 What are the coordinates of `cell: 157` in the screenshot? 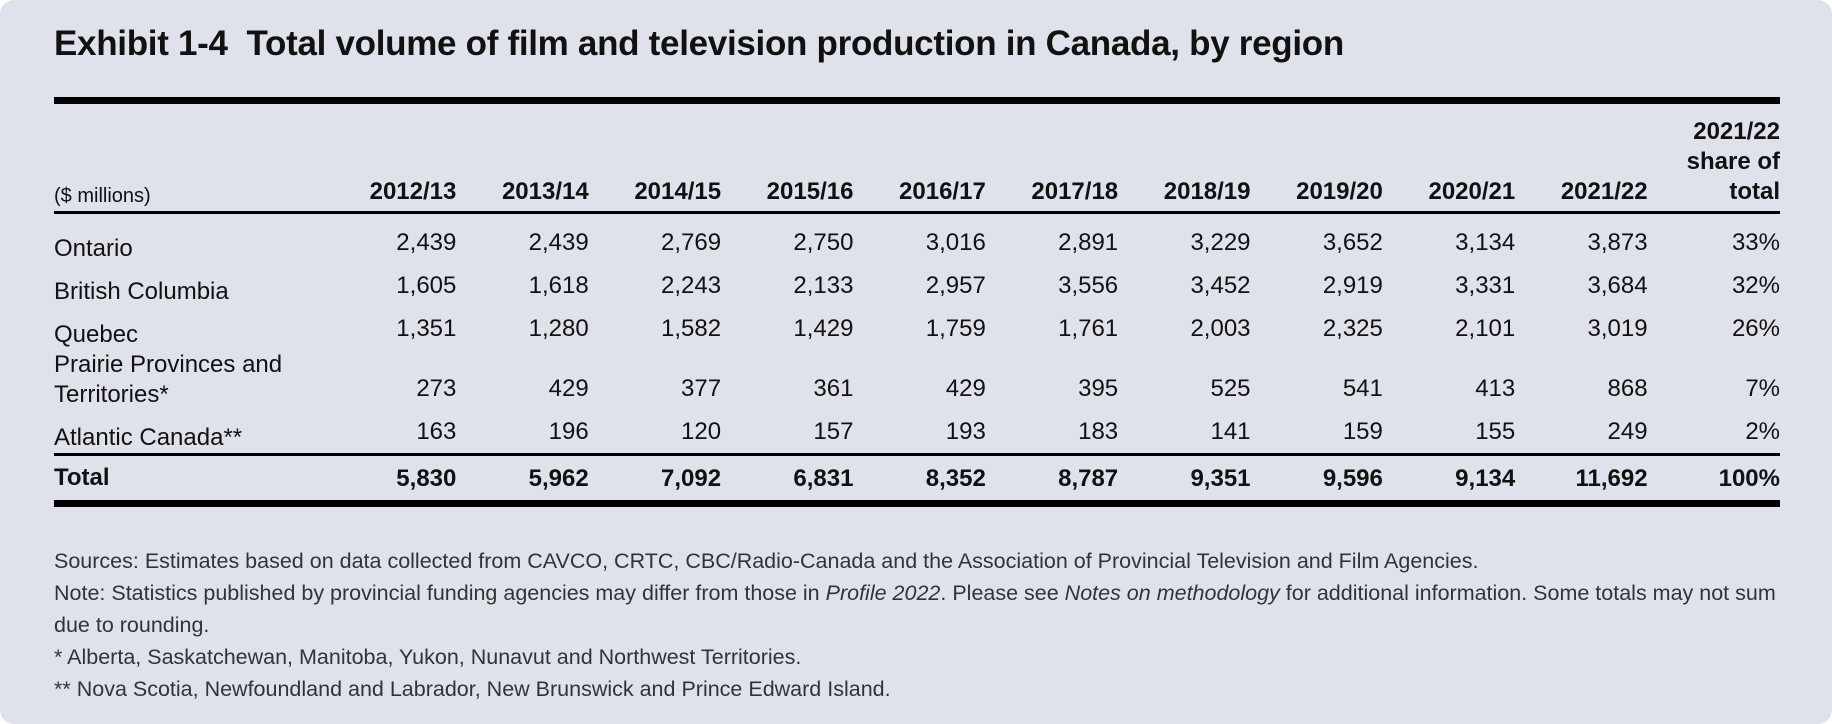 It's located at (833, 431).